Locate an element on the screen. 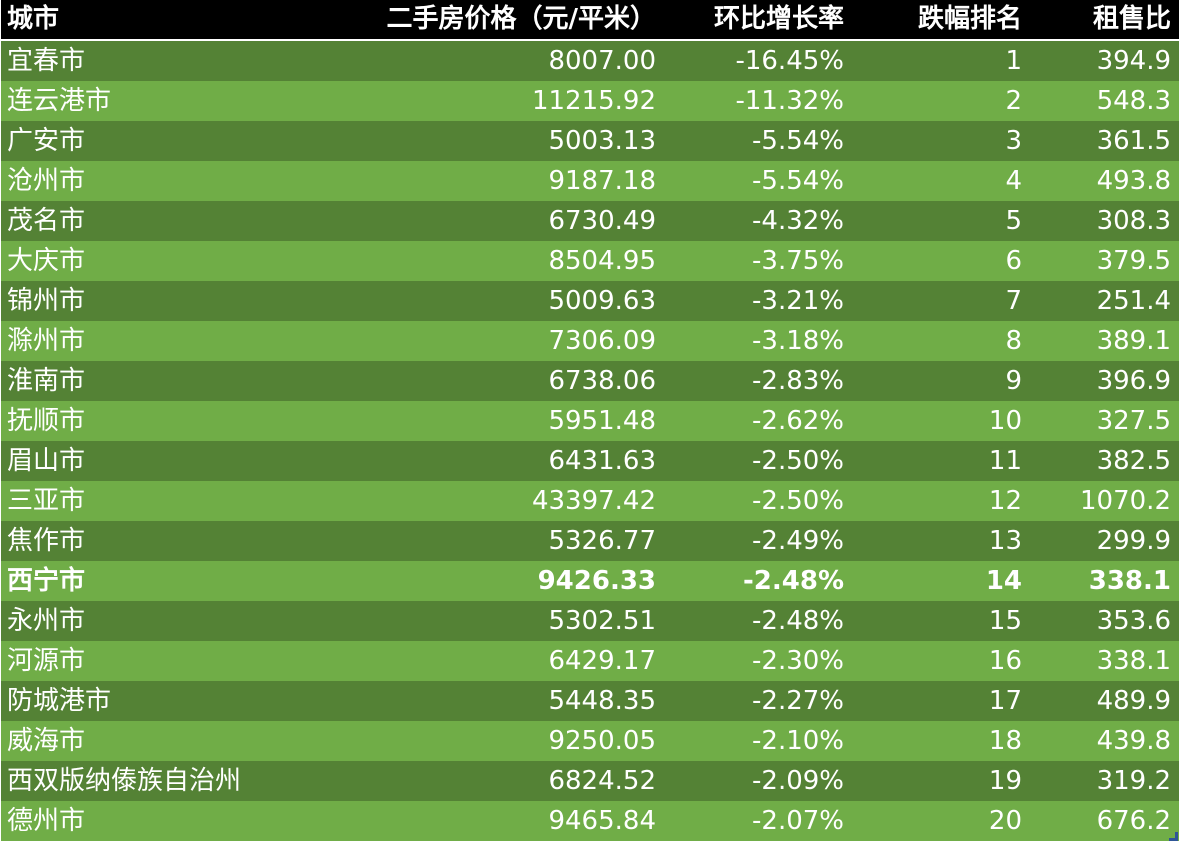 The width and height of the screenshot is (1181, 844). cell-rank: 14 is located at coordinates (1003, 581).